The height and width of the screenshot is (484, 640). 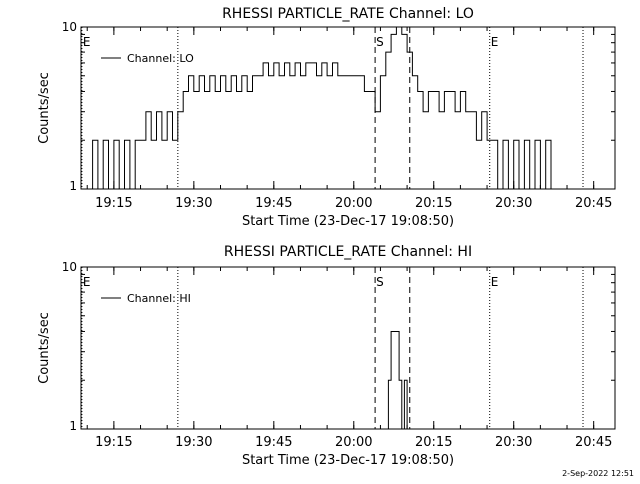 What do you see at coordinates (348, 252) in the screenshot?
I see `chart-title: RHESSI PARTICLE_RATE Channel: HI` at bounding box center [348, 252].